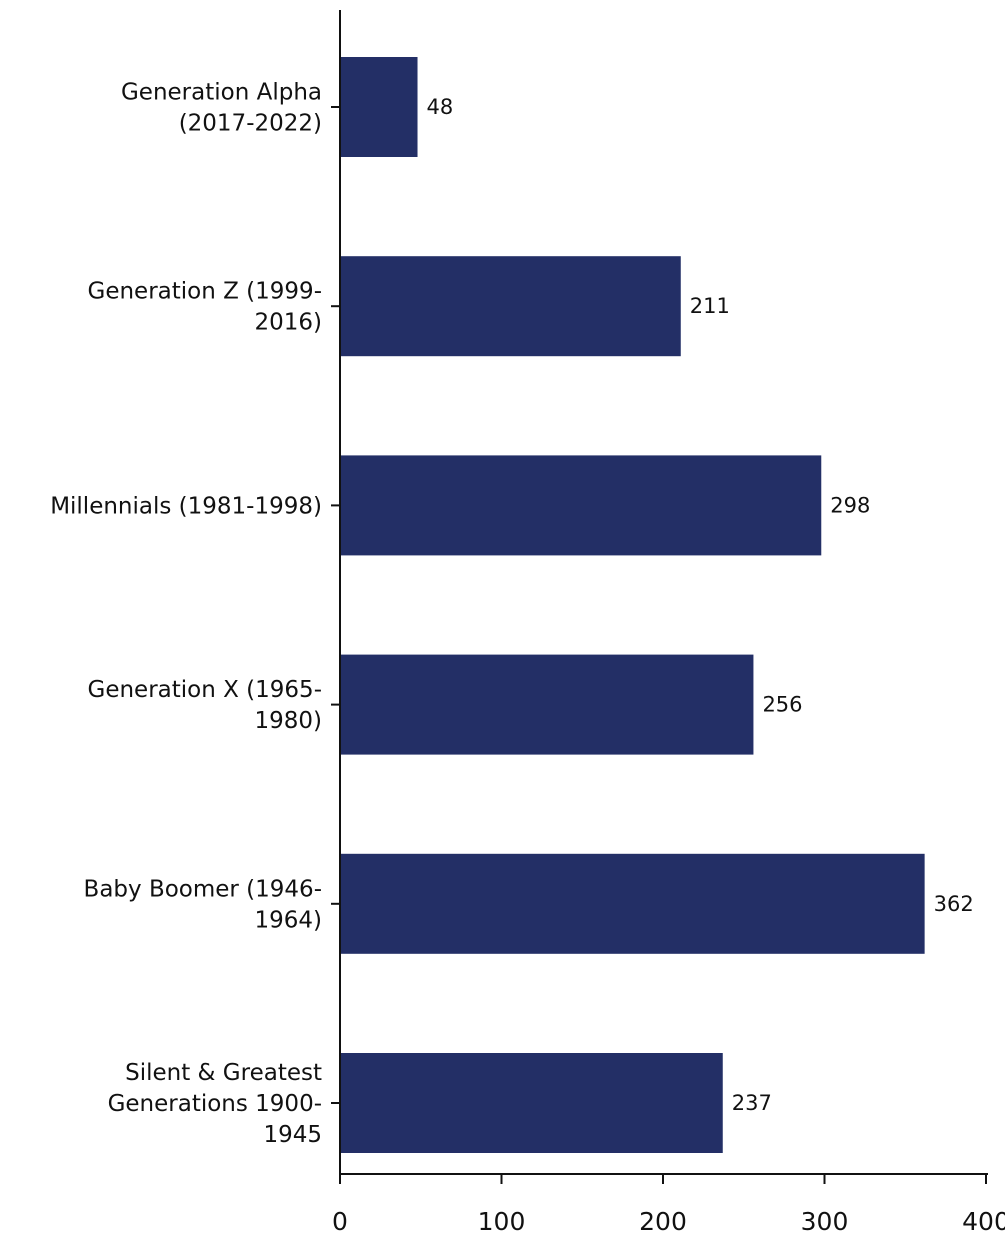  Describe the element at coordinates (825, 1221) in the screenshot. I see `x-tick-label: 300` at that location.